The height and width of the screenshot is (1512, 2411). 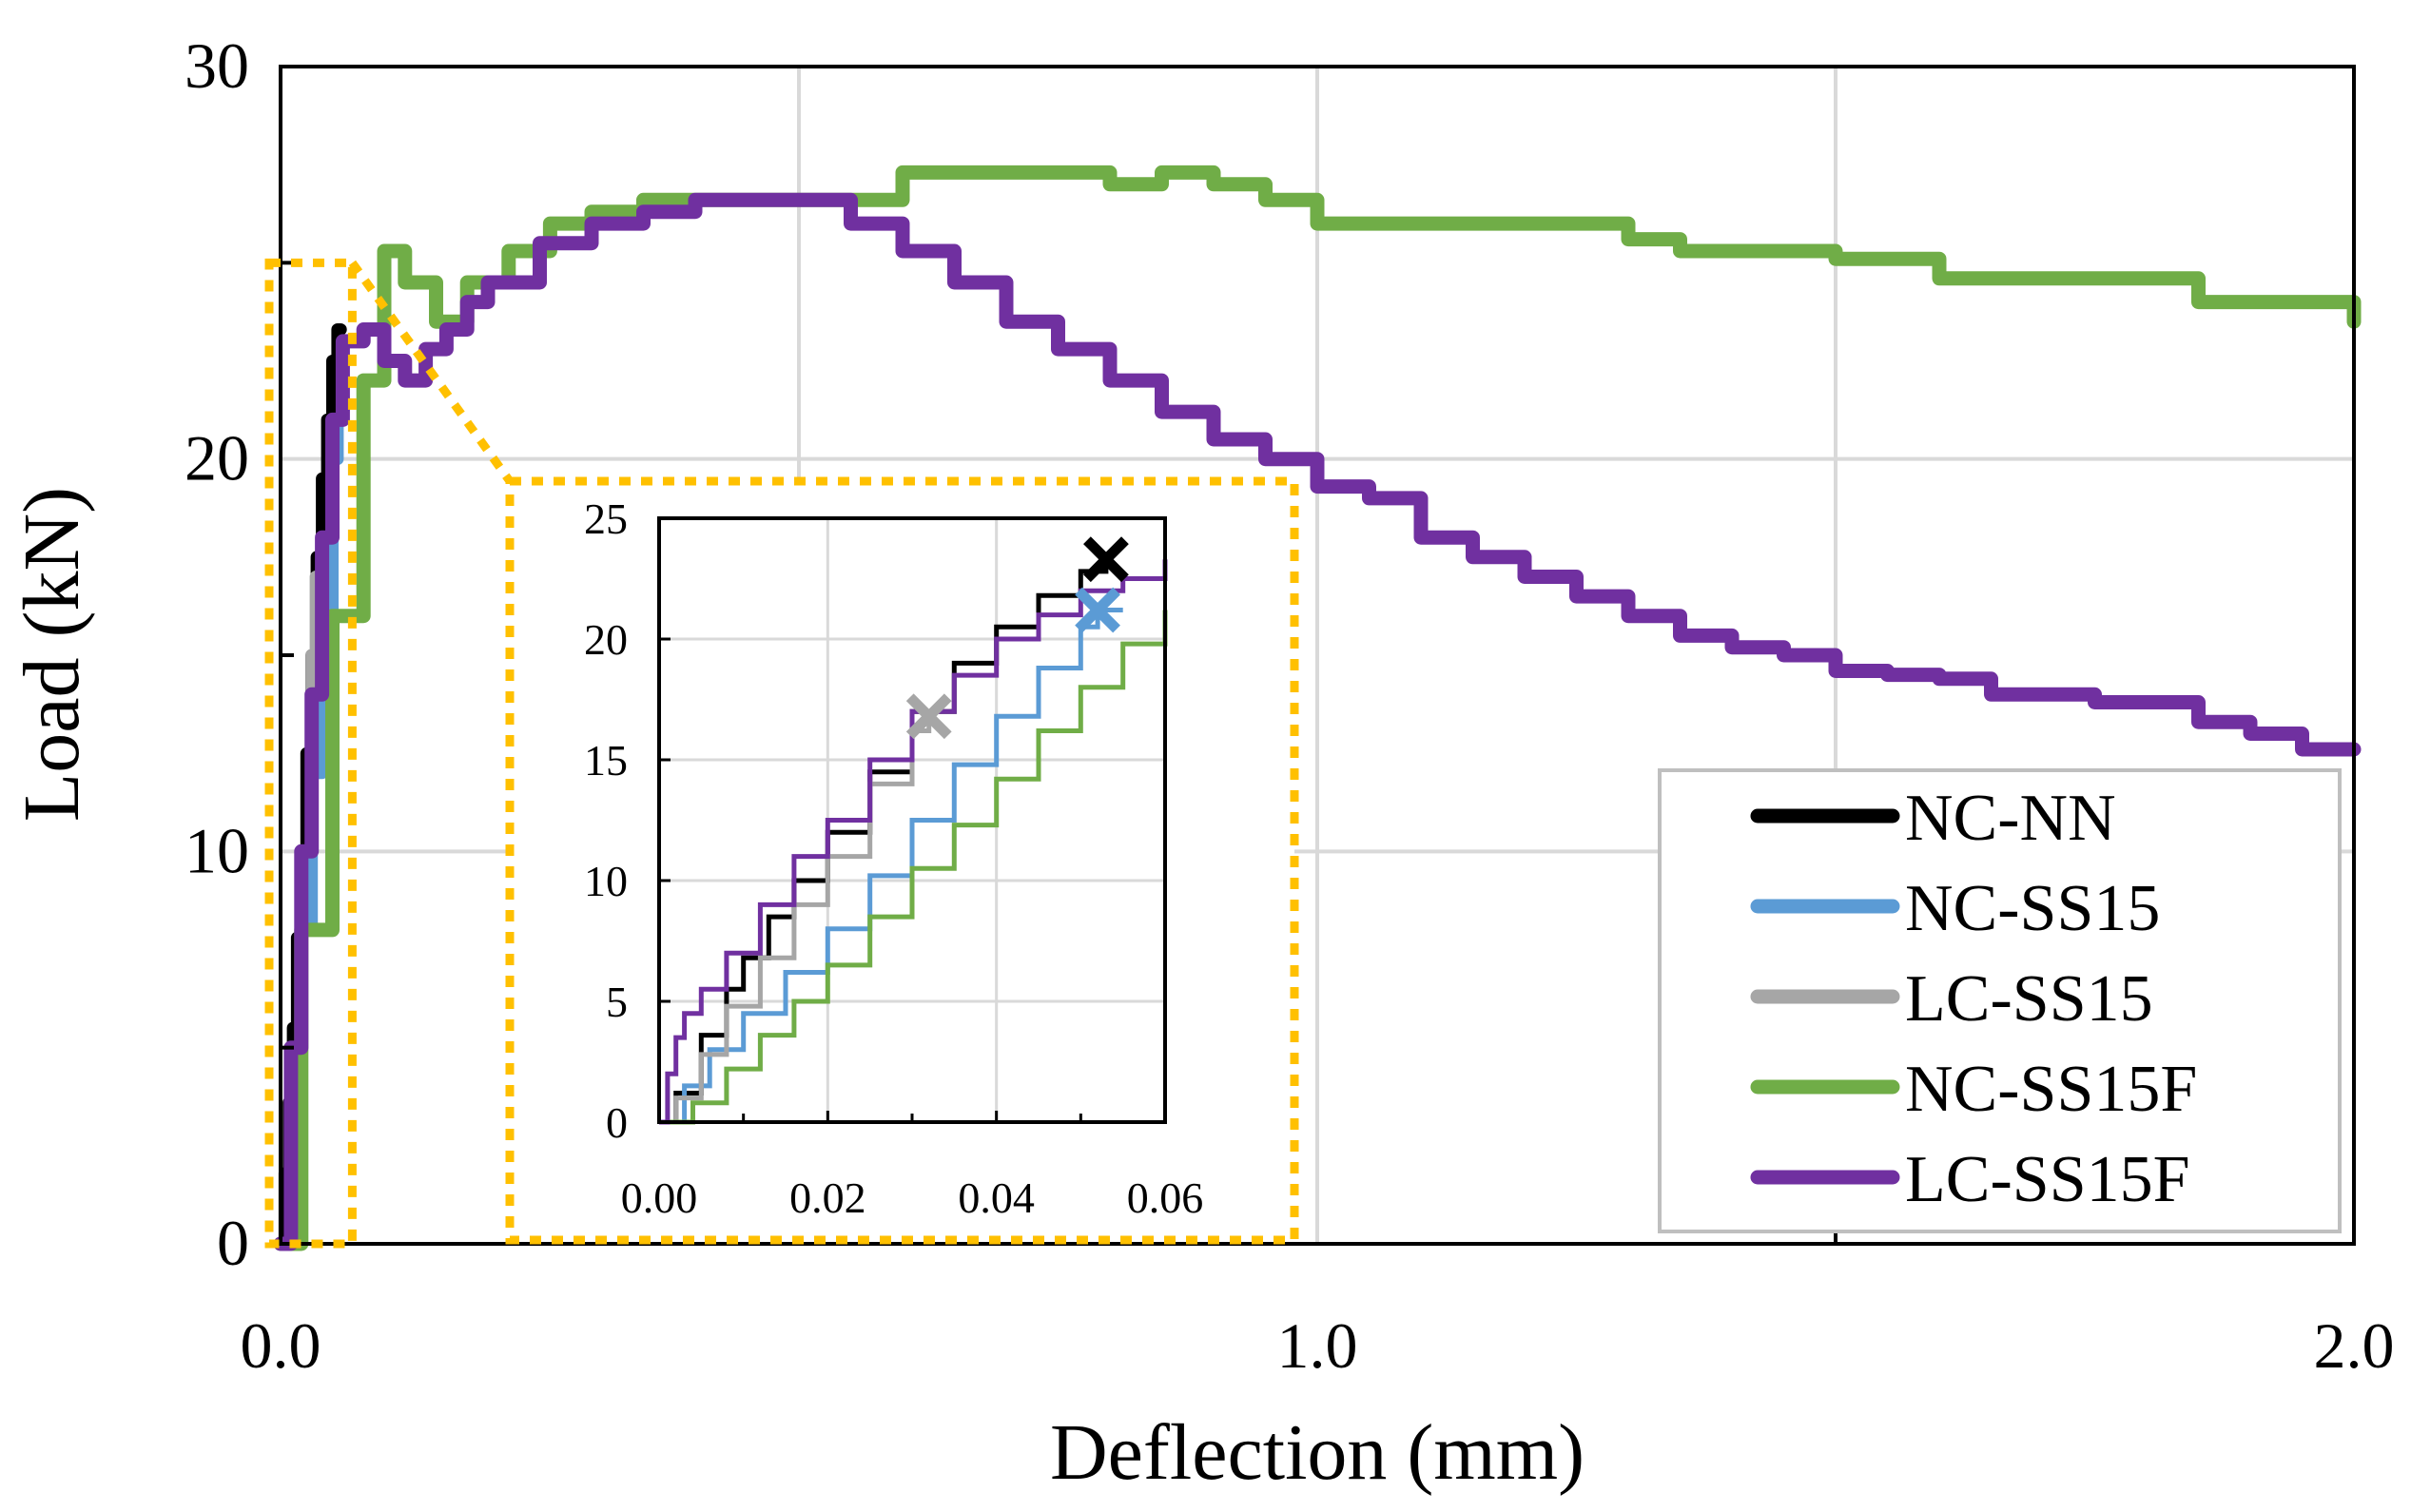 I want to click on inset-series-line-nc-ss15f, so click(x=913, y=868).